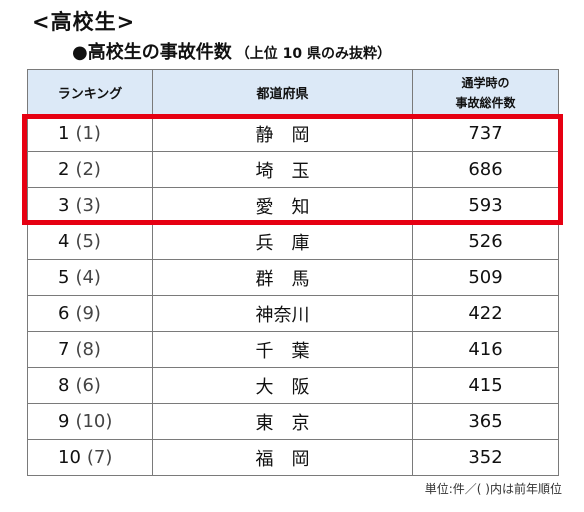 This screenshot has height=512, width=584. I want to click on rank-cell: 6 (9), so click(90, 313).